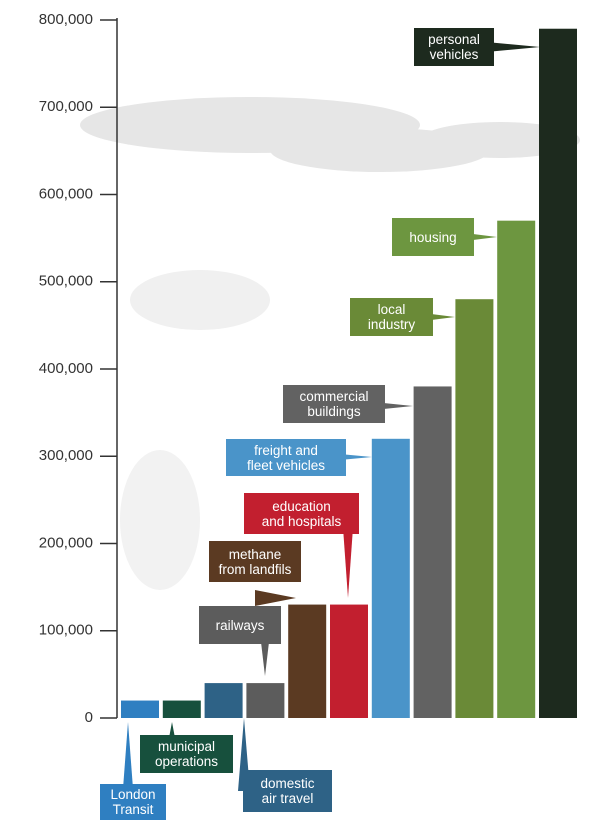  What do you see at coordinates (186, 761) in the screenshot?
I see `label-line: operations` at bounding box center [186, 761].